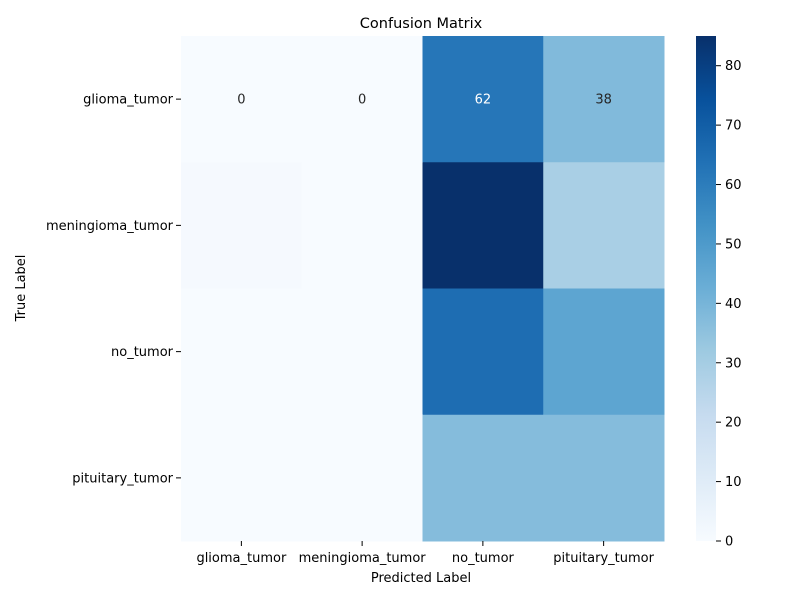 The image size is (800, 600). What do you see at coordinates (733, 482) in the screenshot?
I see `colorbar-tick-label: 10` at bounding box center [733, 482].